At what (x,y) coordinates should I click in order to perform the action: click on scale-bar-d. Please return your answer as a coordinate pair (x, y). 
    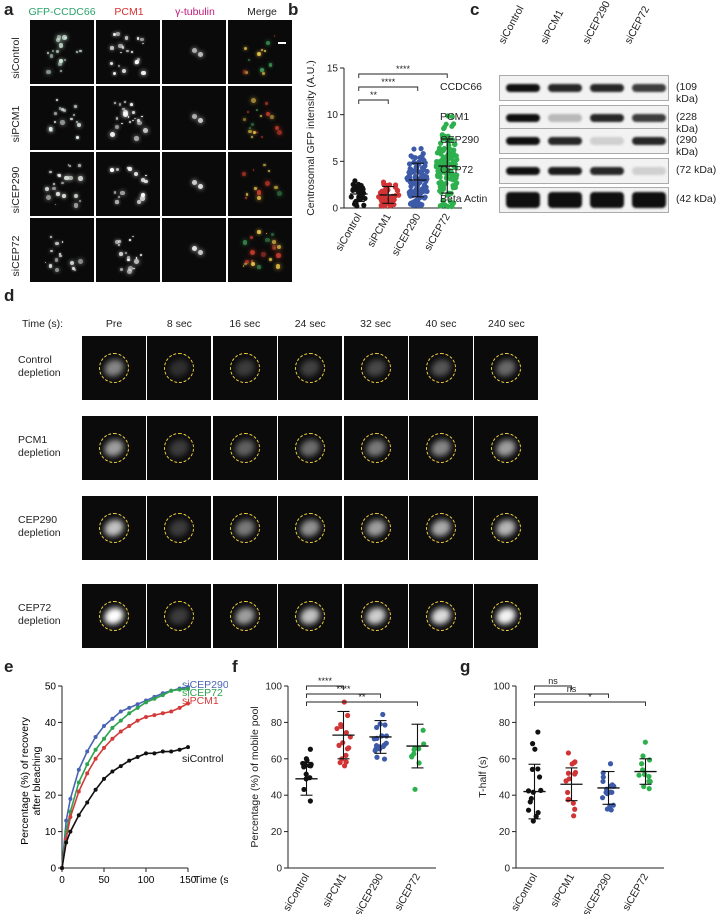
    Looking at the image, I should click on (697, 627).